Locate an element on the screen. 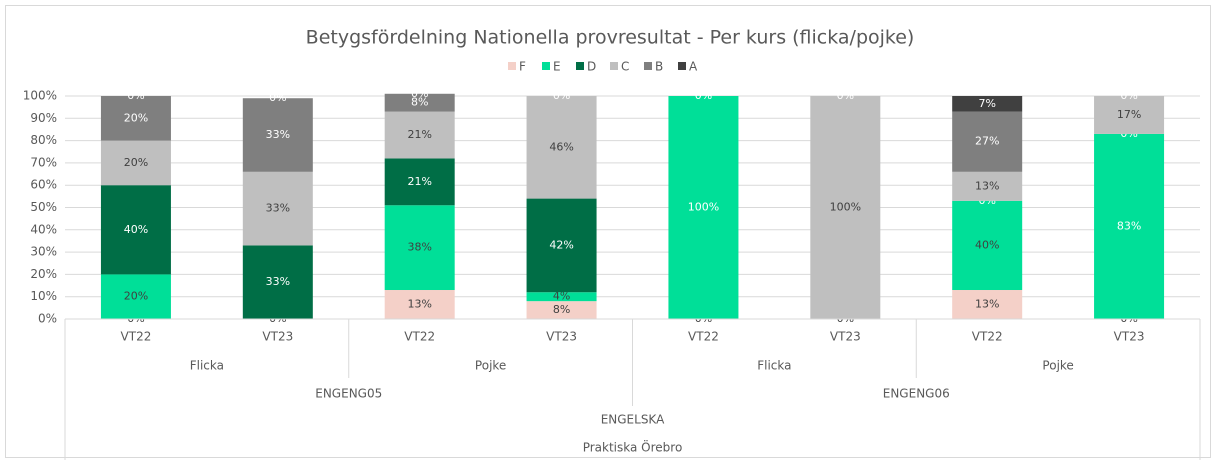  data-label: 46% is located at coordinates (561, 146).